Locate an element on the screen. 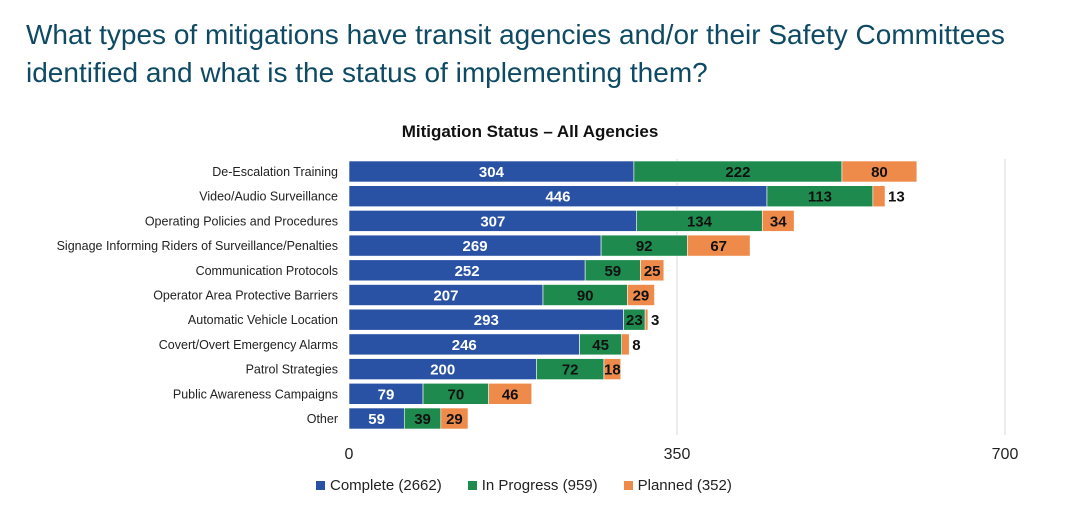 This screenshot has width=1080, height=530. data-label: 23 is located at coordinates (634, 320).